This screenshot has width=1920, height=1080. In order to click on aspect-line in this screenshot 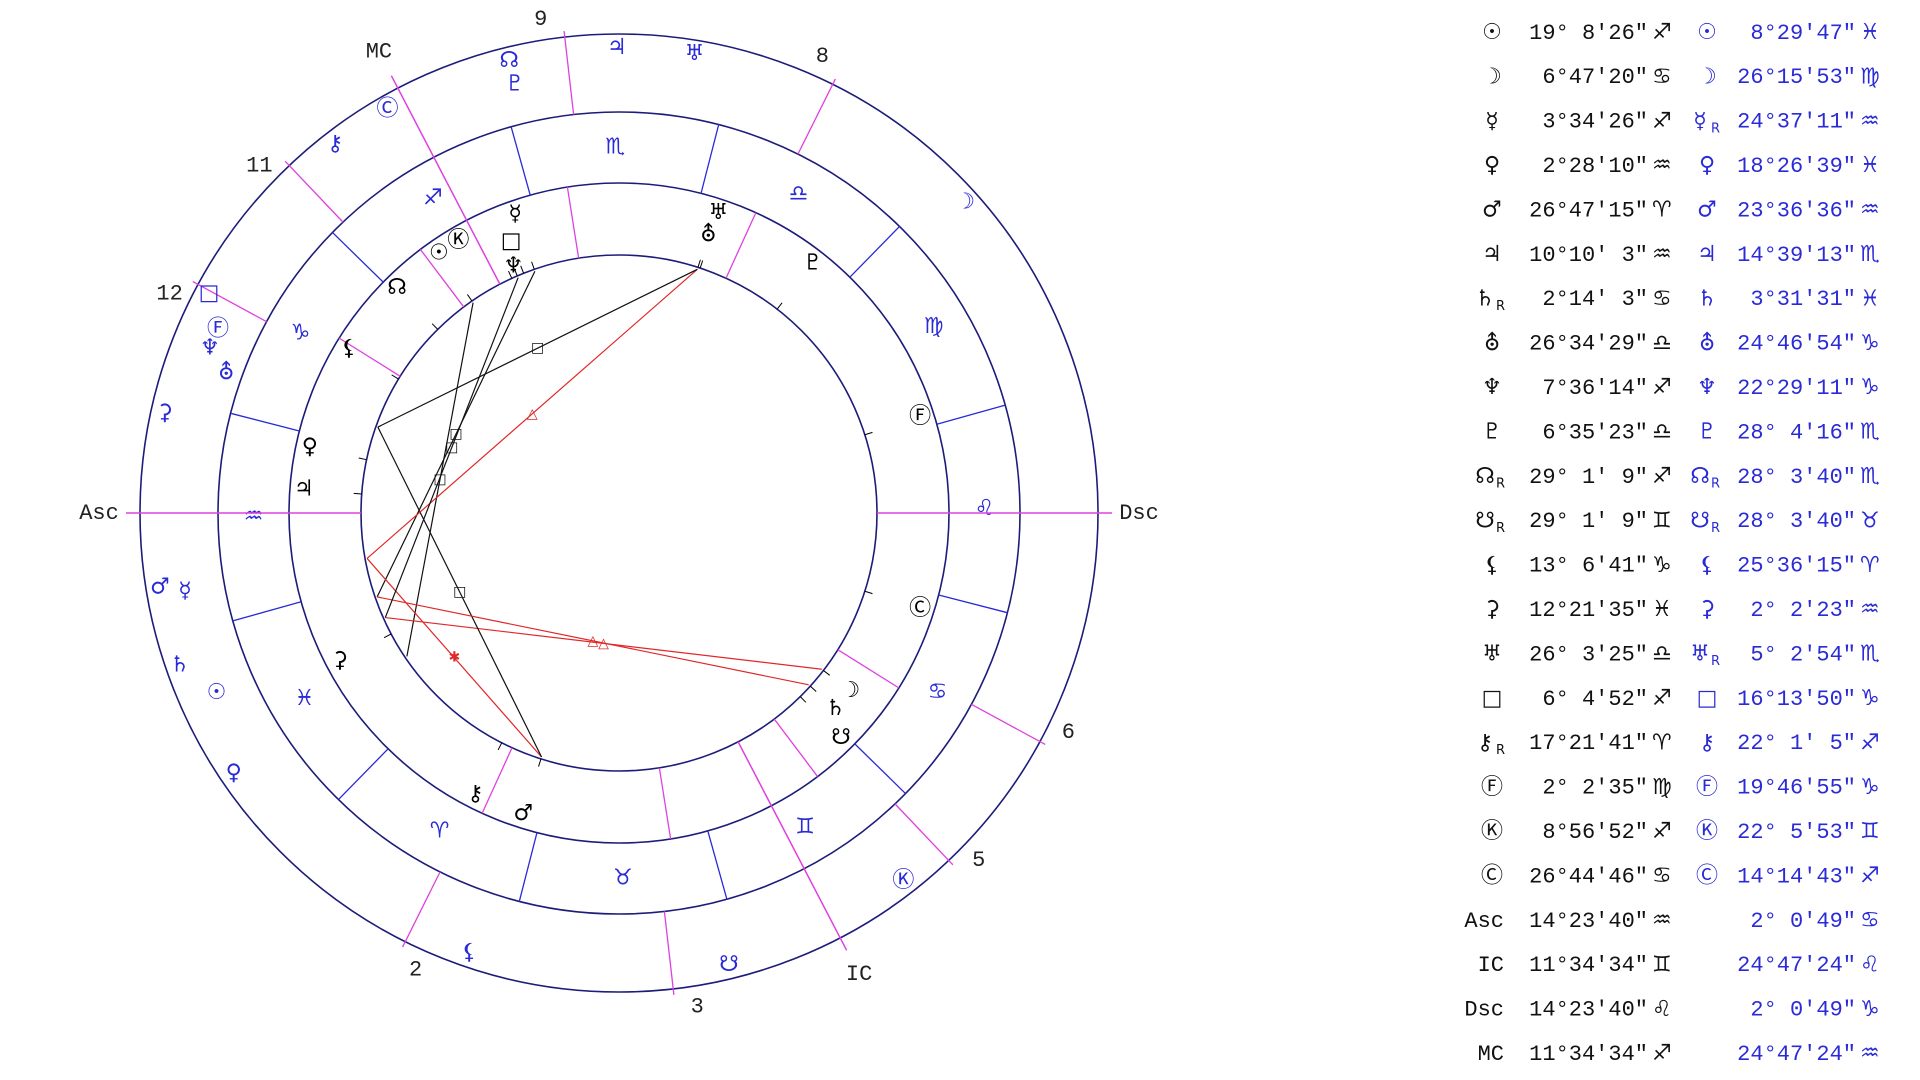, I will do `click(460, 592)`.